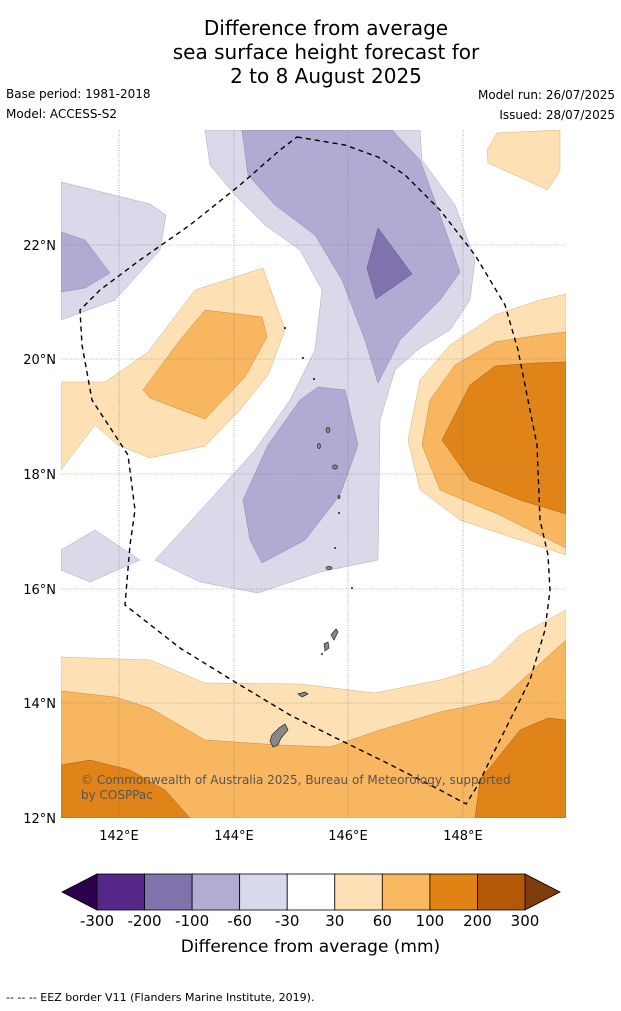 The image size is (621, 1011). Describe the element at coordinates (39, 819) in the screenshot. I see `lat-label-12: 12°N` at that location.